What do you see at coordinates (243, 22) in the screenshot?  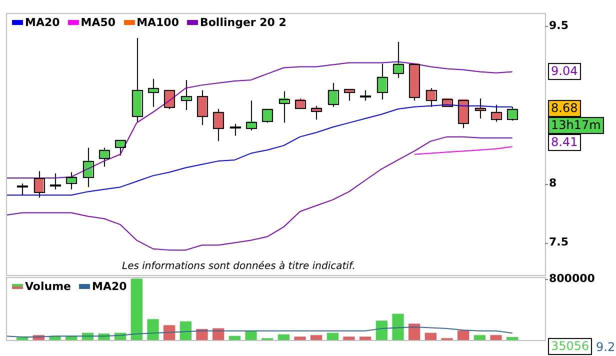 I see `legend-label: Bollinger 20 2` at bounding box center [243, 22].